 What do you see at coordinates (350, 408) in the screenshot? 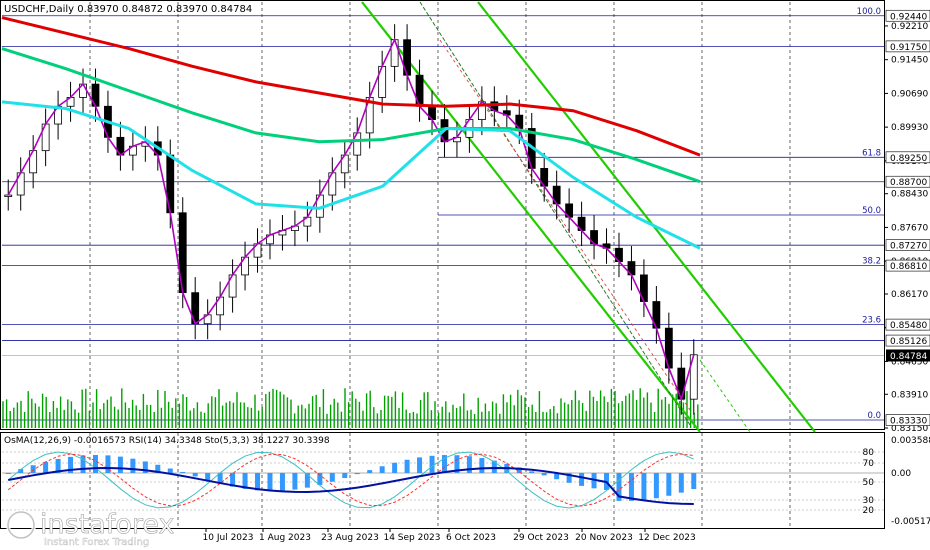
I see `volume-bars` at bounding box center [350, 408].